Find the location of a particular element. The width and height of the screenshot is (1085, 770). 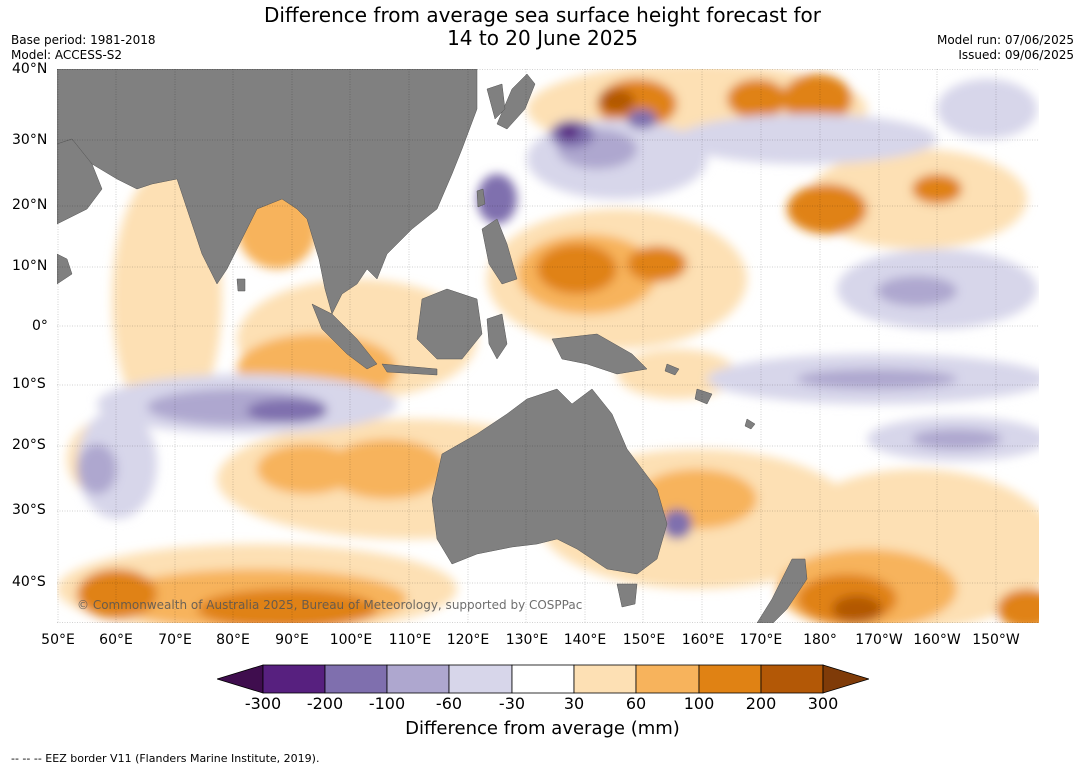

model-run: Model run: 07/06/2025 is located at coordinates (1005, 40).